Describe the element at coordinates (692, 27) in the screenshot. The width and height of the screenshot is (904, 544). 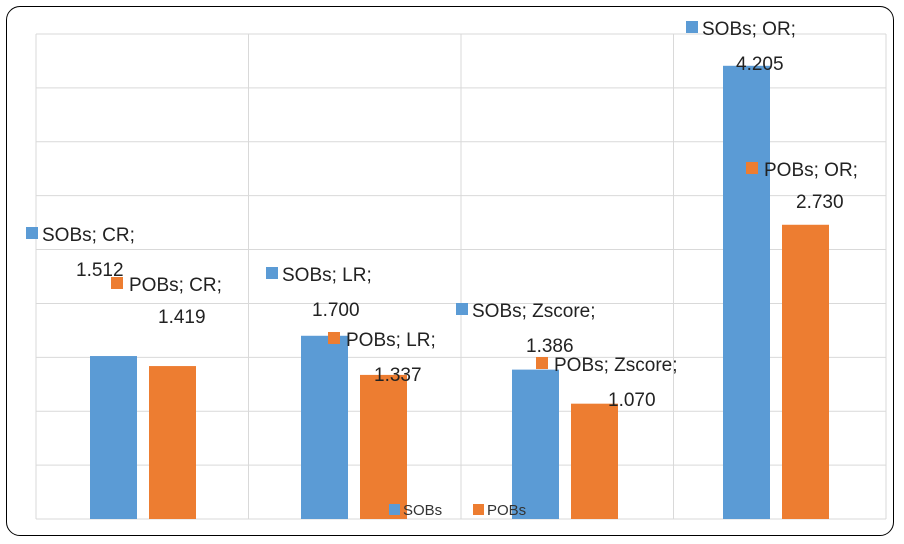
I see `legend-key-sobs-or` at that location.